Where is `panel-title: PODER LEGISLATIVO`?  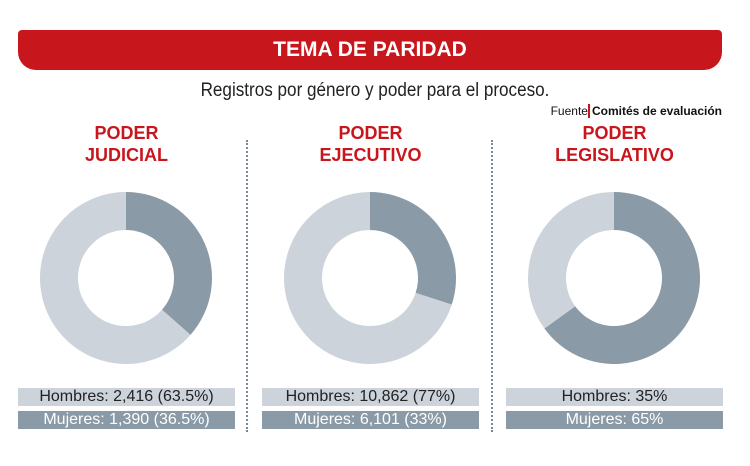
panel-title: PODER LEGISLATIVO is located at coordinates (614, 144).